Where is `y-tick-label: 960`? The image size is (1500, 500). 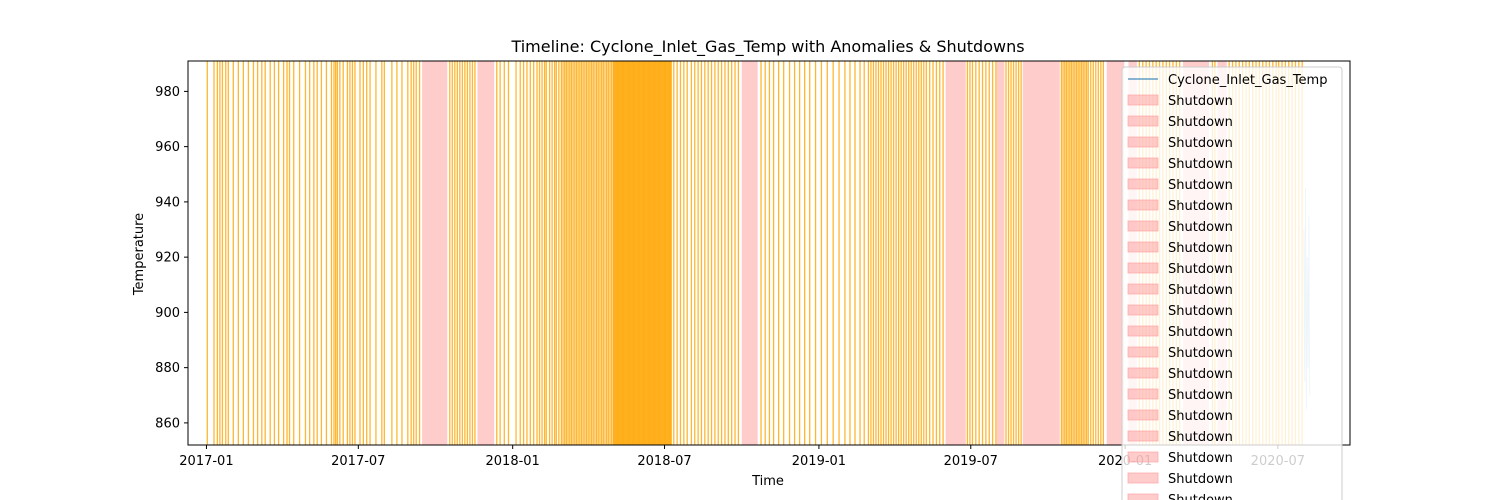 y-tick-label: 960 is located at coordinates (167, 147).